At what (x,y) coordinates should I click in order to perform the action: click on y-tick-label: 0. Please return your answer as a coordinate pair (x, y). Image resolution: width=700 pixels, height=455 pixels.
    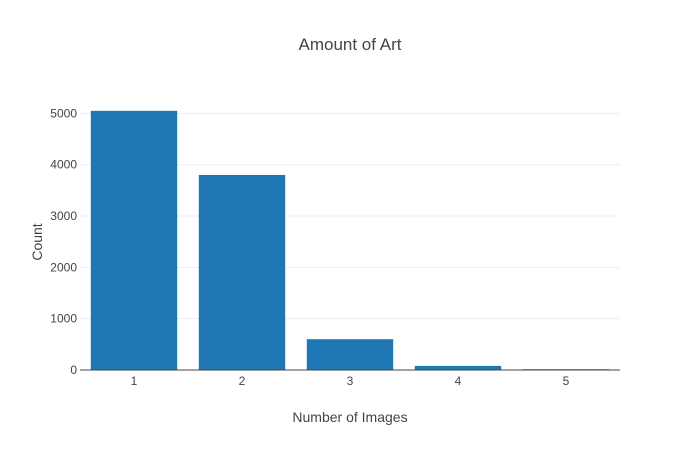
    Looking at the image, I should click on (73, 370).